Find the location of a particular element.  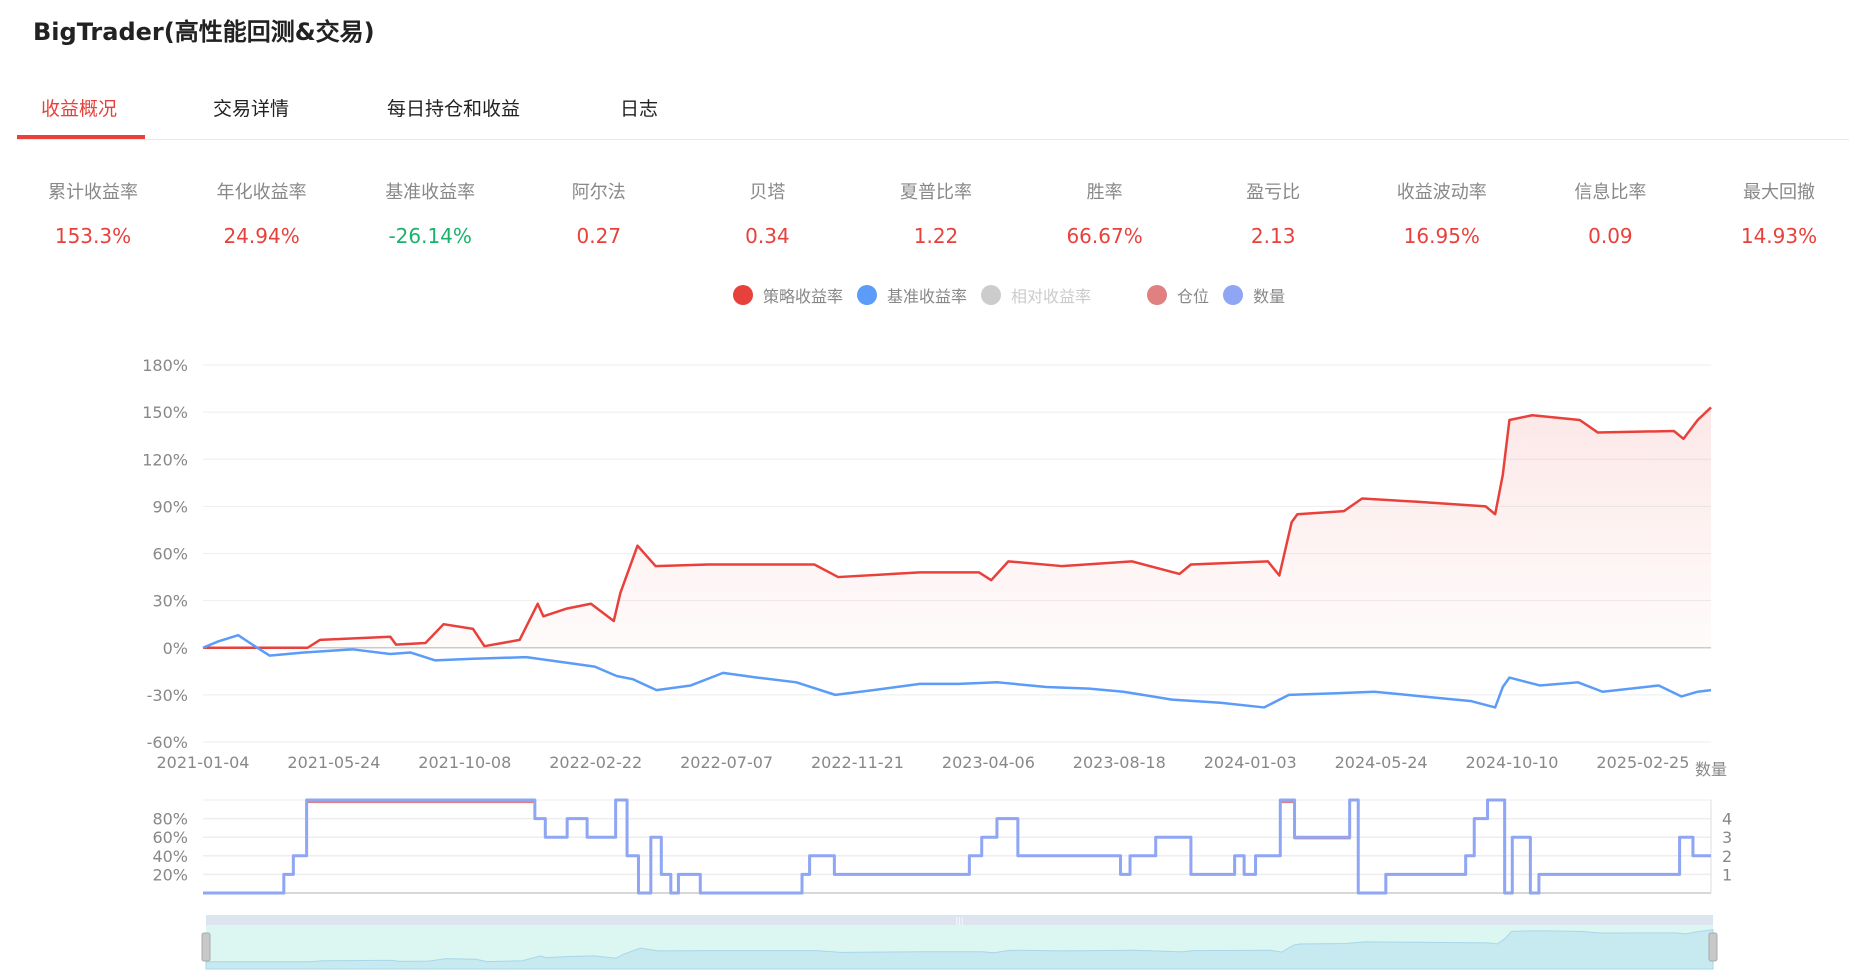

legend-relative-return: 相对收益率 is located at coordinates (1036, 295).